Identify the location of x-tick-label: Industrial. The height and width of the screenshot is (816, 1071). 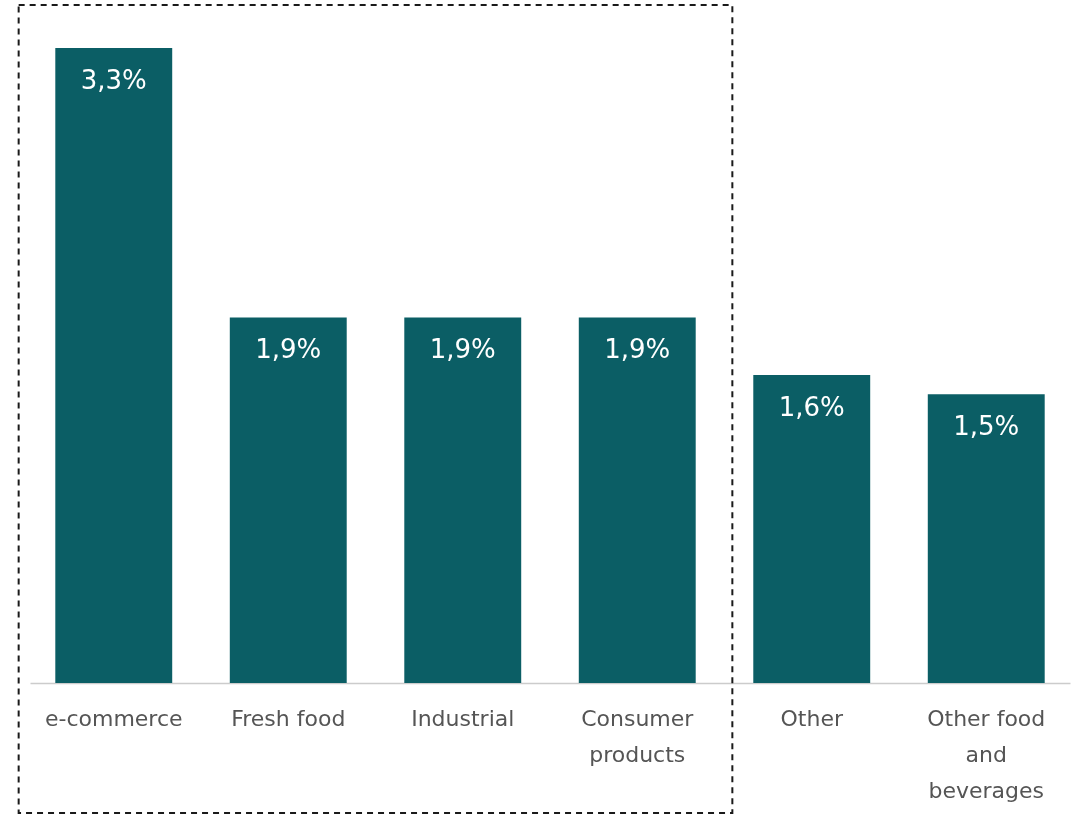
(463, 718).